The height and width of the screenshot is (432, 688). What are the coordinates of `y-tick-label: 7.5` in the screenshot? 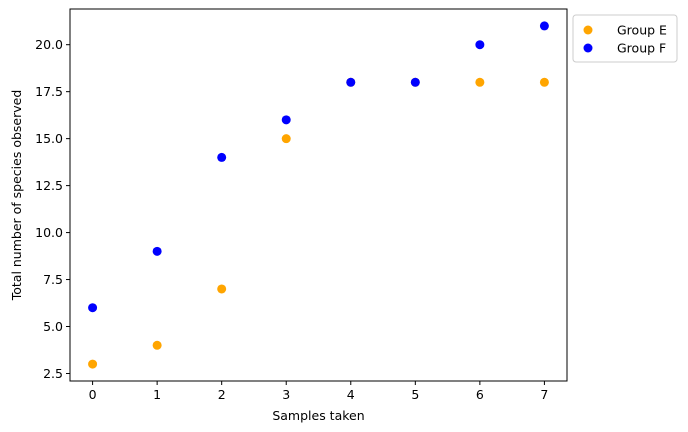 It's located at (53, 279).